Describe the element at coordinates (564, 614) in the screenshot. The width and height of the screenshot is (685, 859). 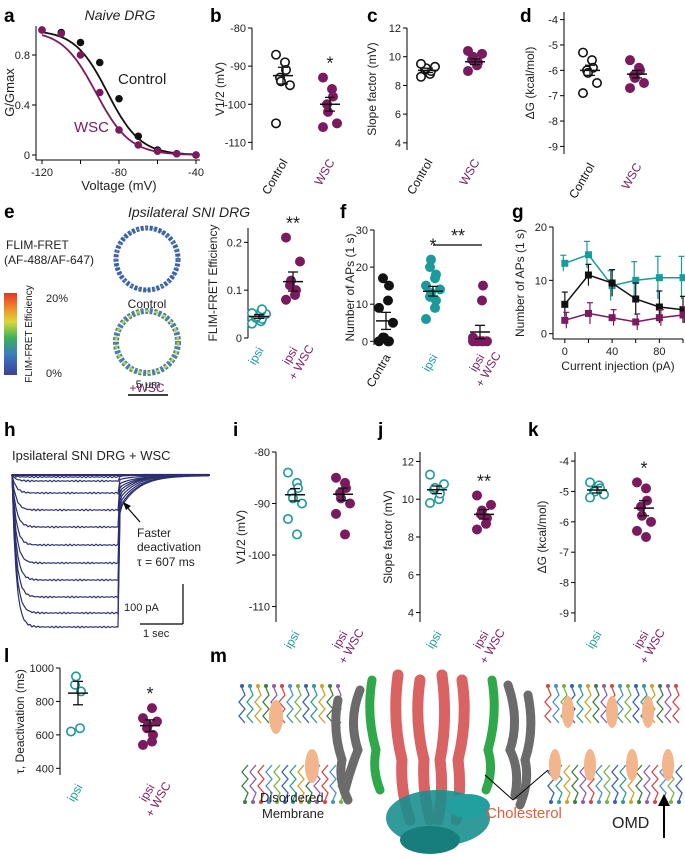
I see `y-tick-label: -9` at that location.